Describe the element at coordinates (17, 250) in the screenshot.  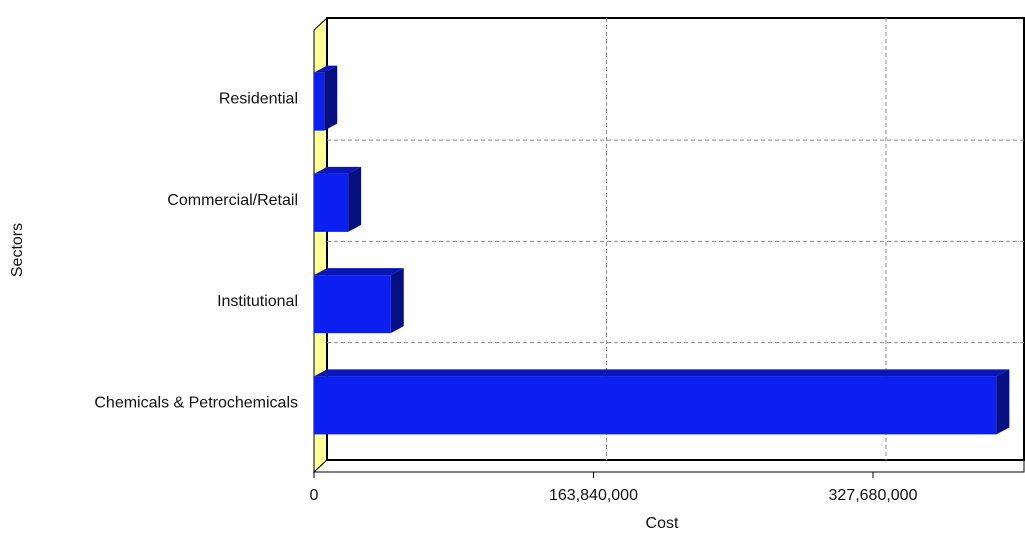
I see `y-axis-title: Sectors` at that location.